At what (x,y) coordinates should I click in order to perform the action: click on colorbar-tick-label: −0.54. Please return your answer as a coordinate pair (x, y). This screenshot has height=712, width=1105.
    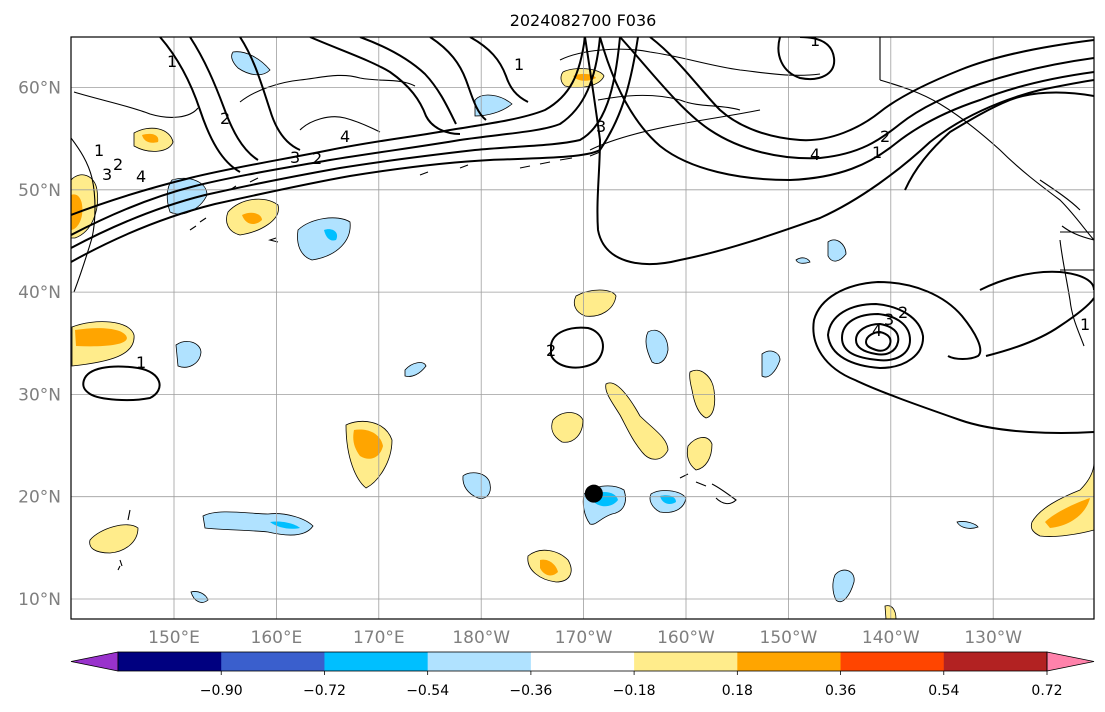
    Looking at the image, I should click on (427, 691).